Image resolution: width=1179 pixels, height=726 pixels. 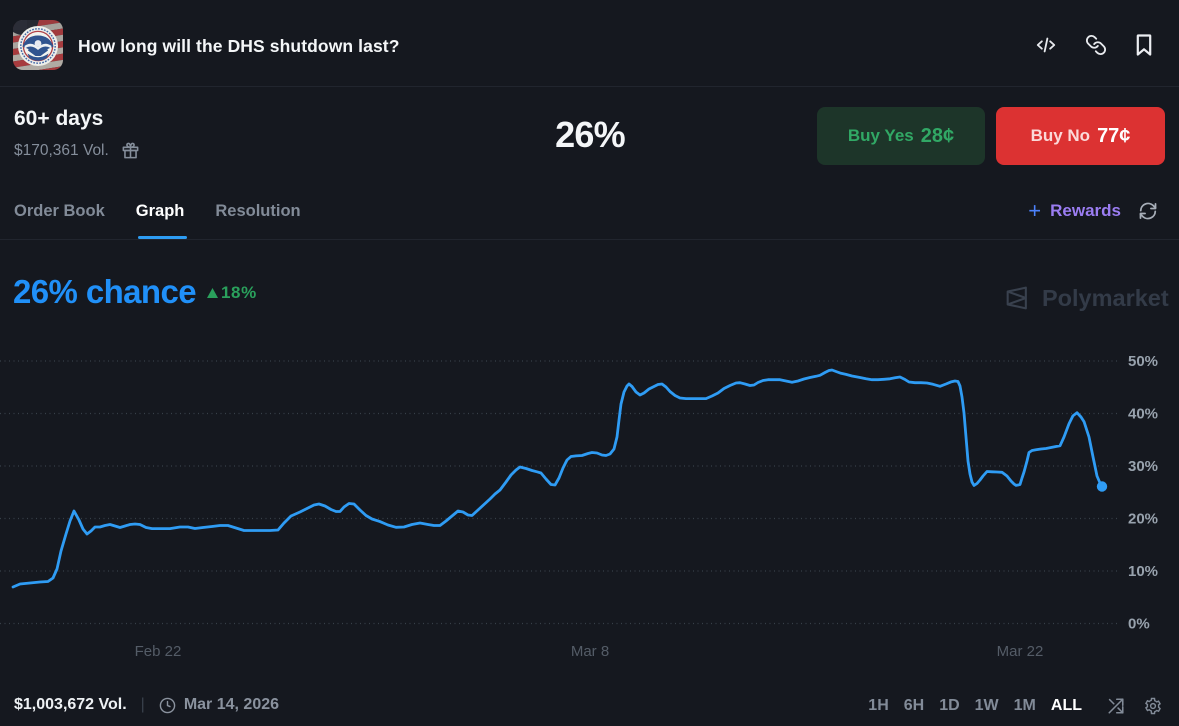 I want to click on svg-text: 20%, so click(x=1143, y=519).